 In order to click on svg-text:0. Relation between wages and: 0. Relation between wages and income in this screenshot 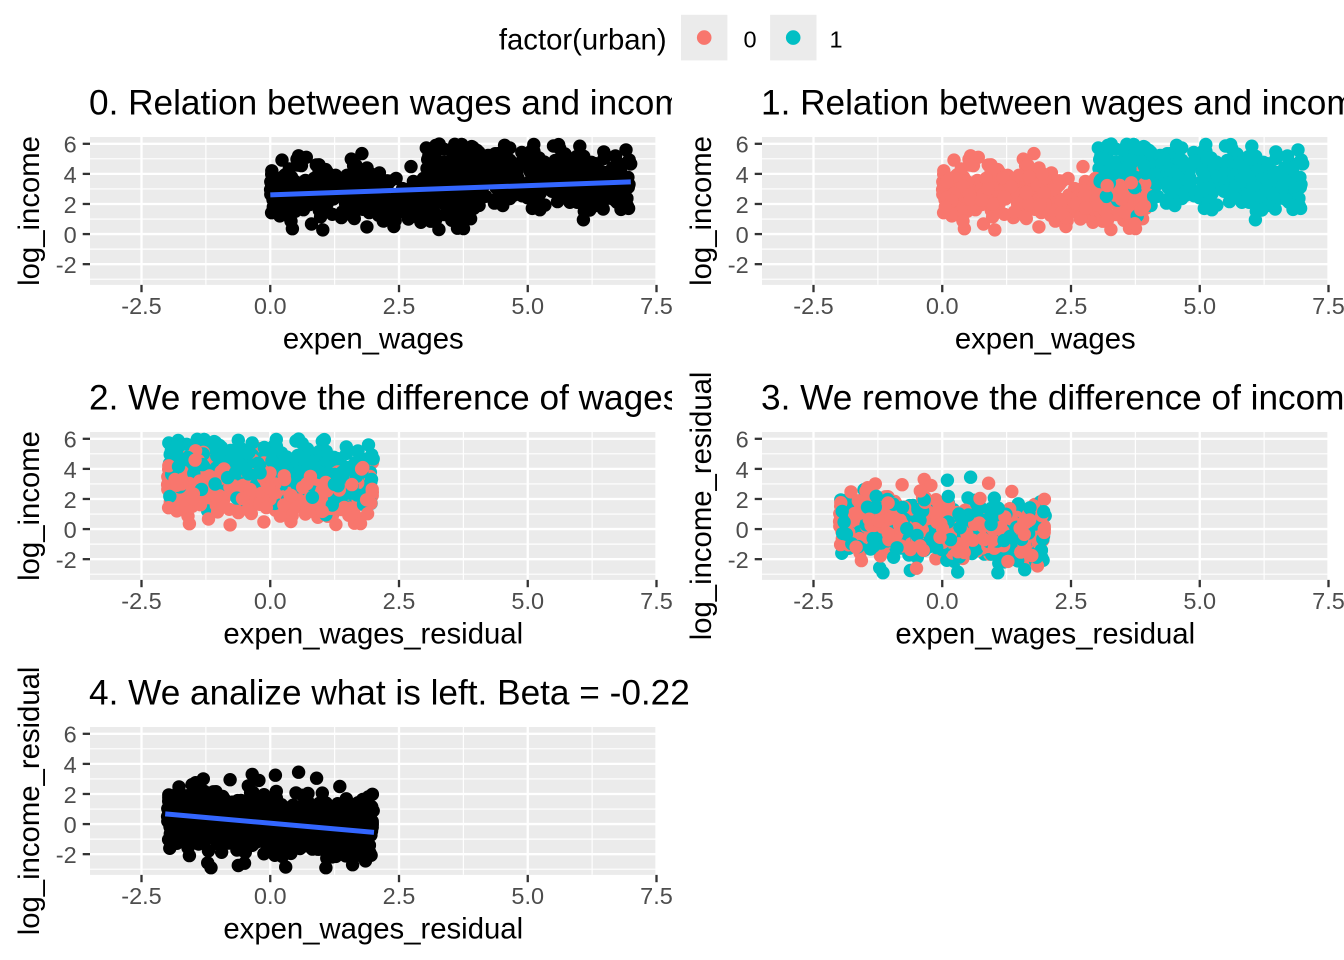, I will do `click(396, 103)`.